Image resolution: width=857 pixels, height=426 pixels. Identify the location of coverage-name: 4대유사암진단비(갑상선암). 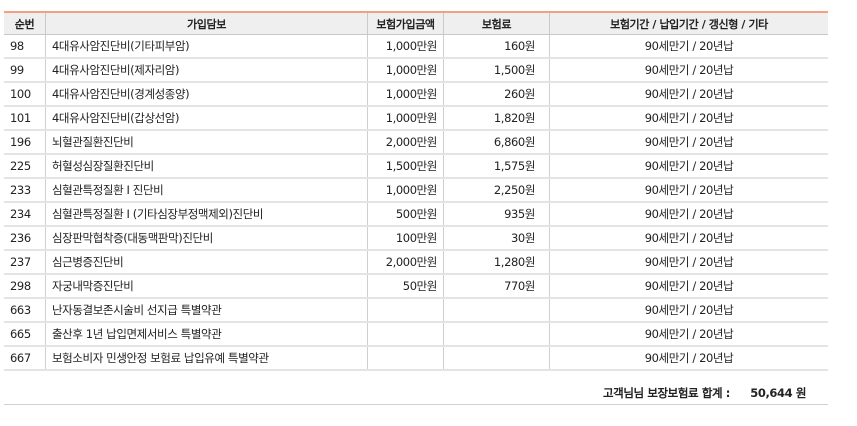
(206, 118).